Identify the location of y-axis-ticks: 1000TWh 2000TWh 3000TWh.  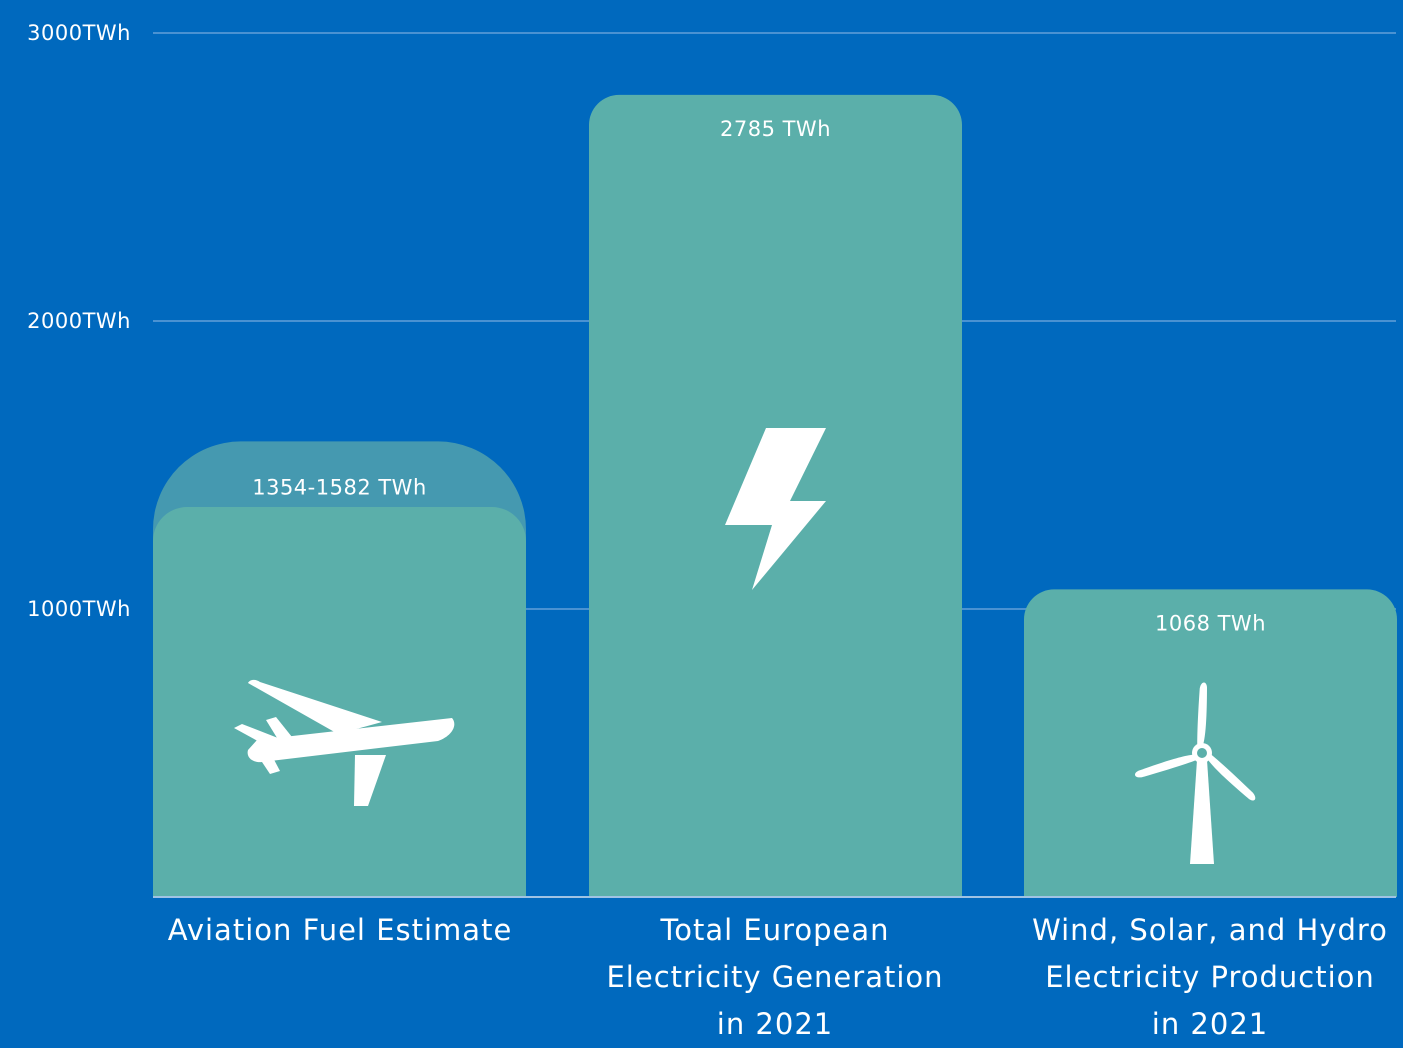
(79, 321).